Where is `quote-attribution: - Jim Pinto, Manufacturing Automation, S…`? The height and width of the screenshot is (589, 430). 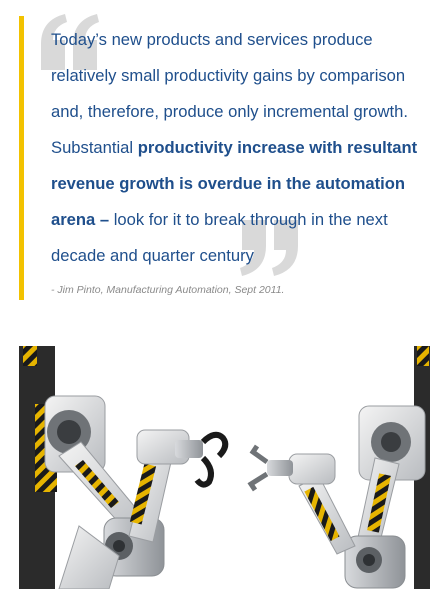 quote-attribution: - Jim Pinto, Manufacturing Automation, S… is located at coordinates (168, 290).